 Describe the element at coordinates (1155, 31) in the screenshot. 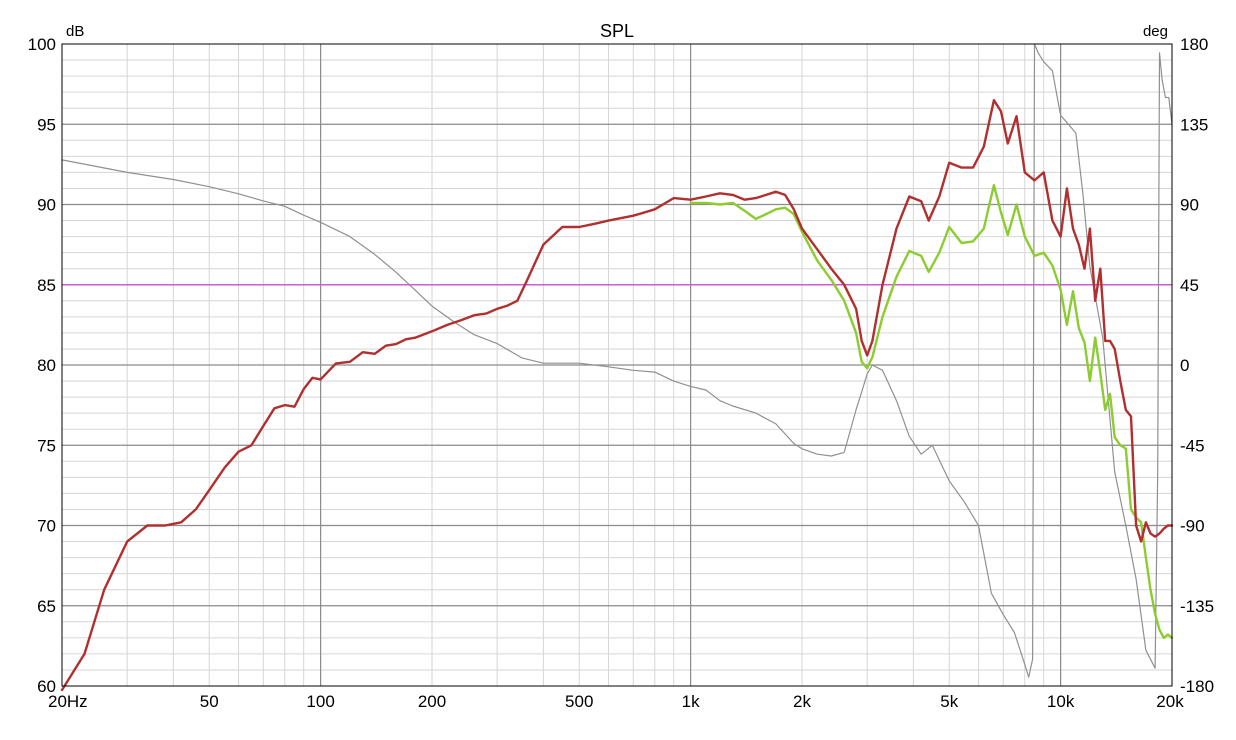

I see `right-axis-unit: deg` at that location.